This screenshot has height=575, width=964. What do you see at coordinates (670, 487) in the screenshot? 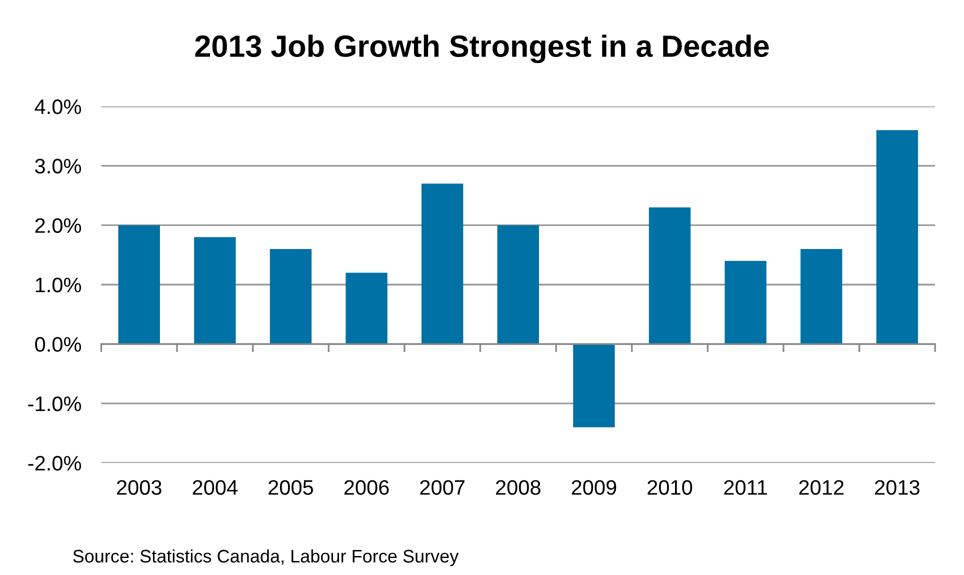
I see `x-tick-label: 2010` at bounding box center [670, 487].